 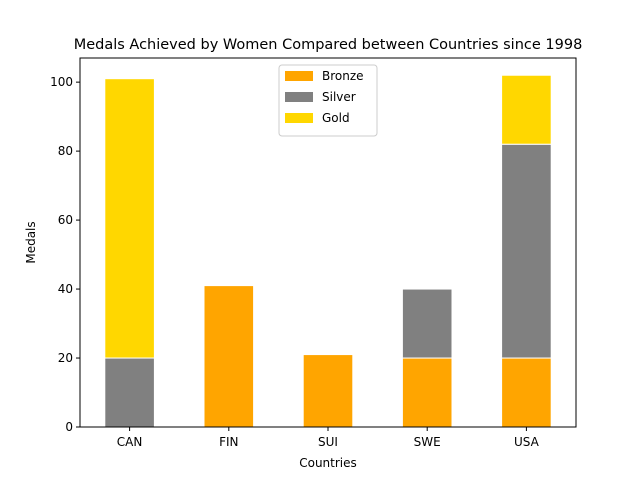 What do you see at coordinates (65, 358) in the screenshot?
I see `y-tick-label: 20` at bounding box center [65, 358].